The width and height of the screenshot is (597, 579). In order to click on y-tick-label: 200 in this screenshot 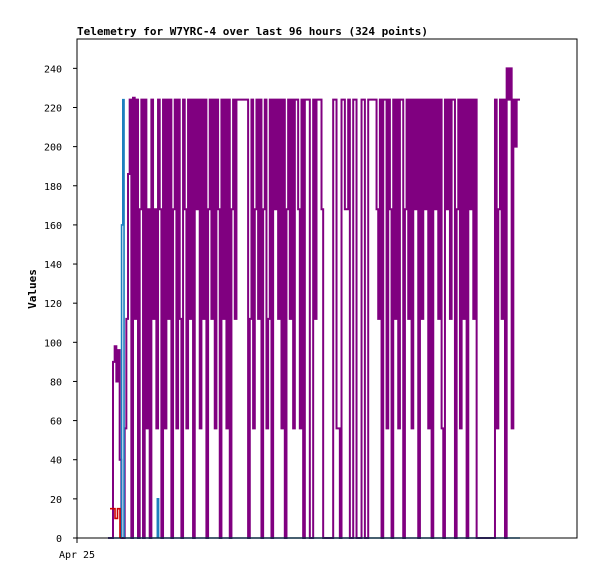, I will do `click(53, 148)`.